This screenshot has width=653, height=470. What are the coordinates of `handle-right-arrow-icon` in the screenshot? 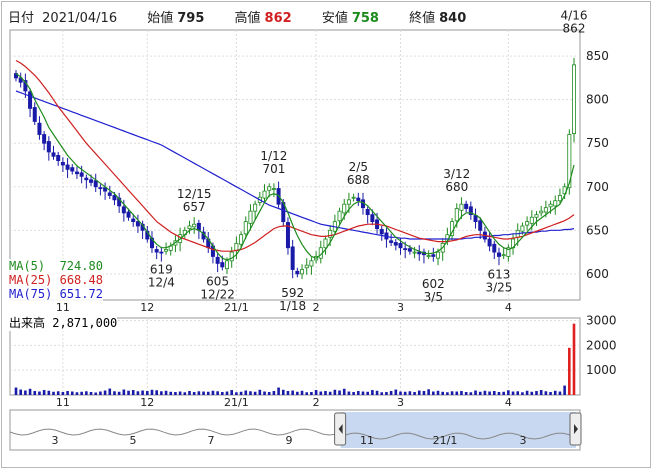 It's located at (576, 429).